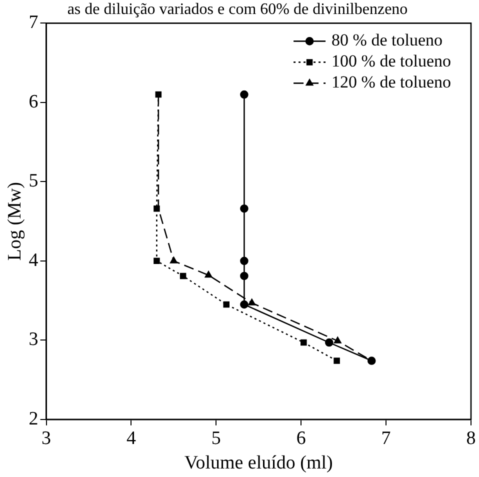 This screenshot has width=479, height=477. What do you see at coordinates (216, 438) in the screenshot?
I see `x-tick-label: 5` at bounding box center [216, 438].